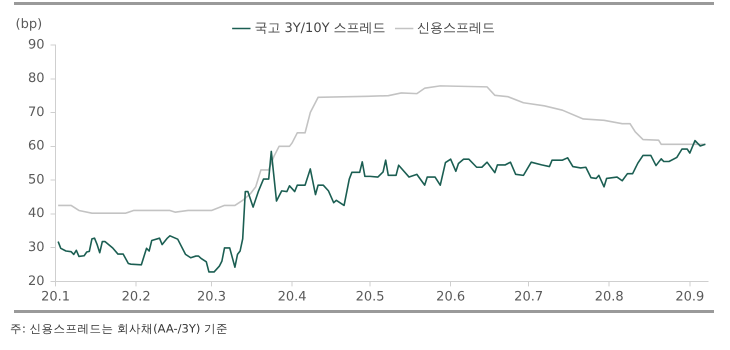 Image resolution: width=730 pixels, height=350 pixels. What do you see at coordinates (529, 297) in the screenshot?
I see `x-tick-label: 20.7` at bounding box center [529, 297].